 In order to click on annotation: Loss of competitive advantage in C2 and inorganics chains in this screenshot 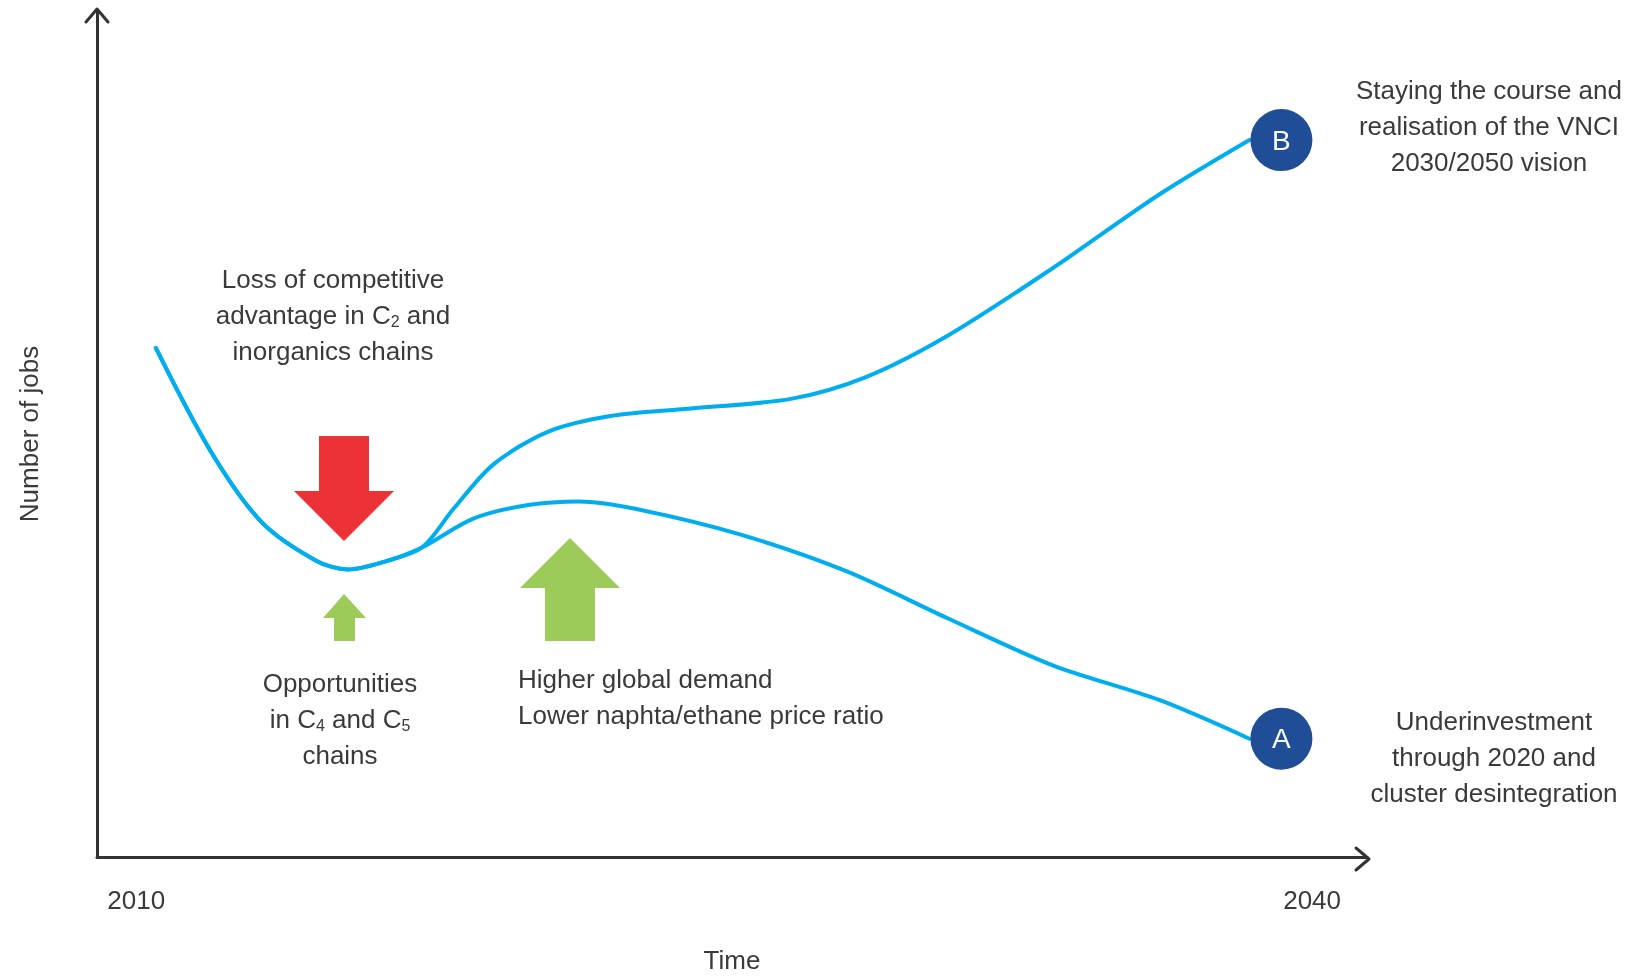, I will do `click(333, 315)`.